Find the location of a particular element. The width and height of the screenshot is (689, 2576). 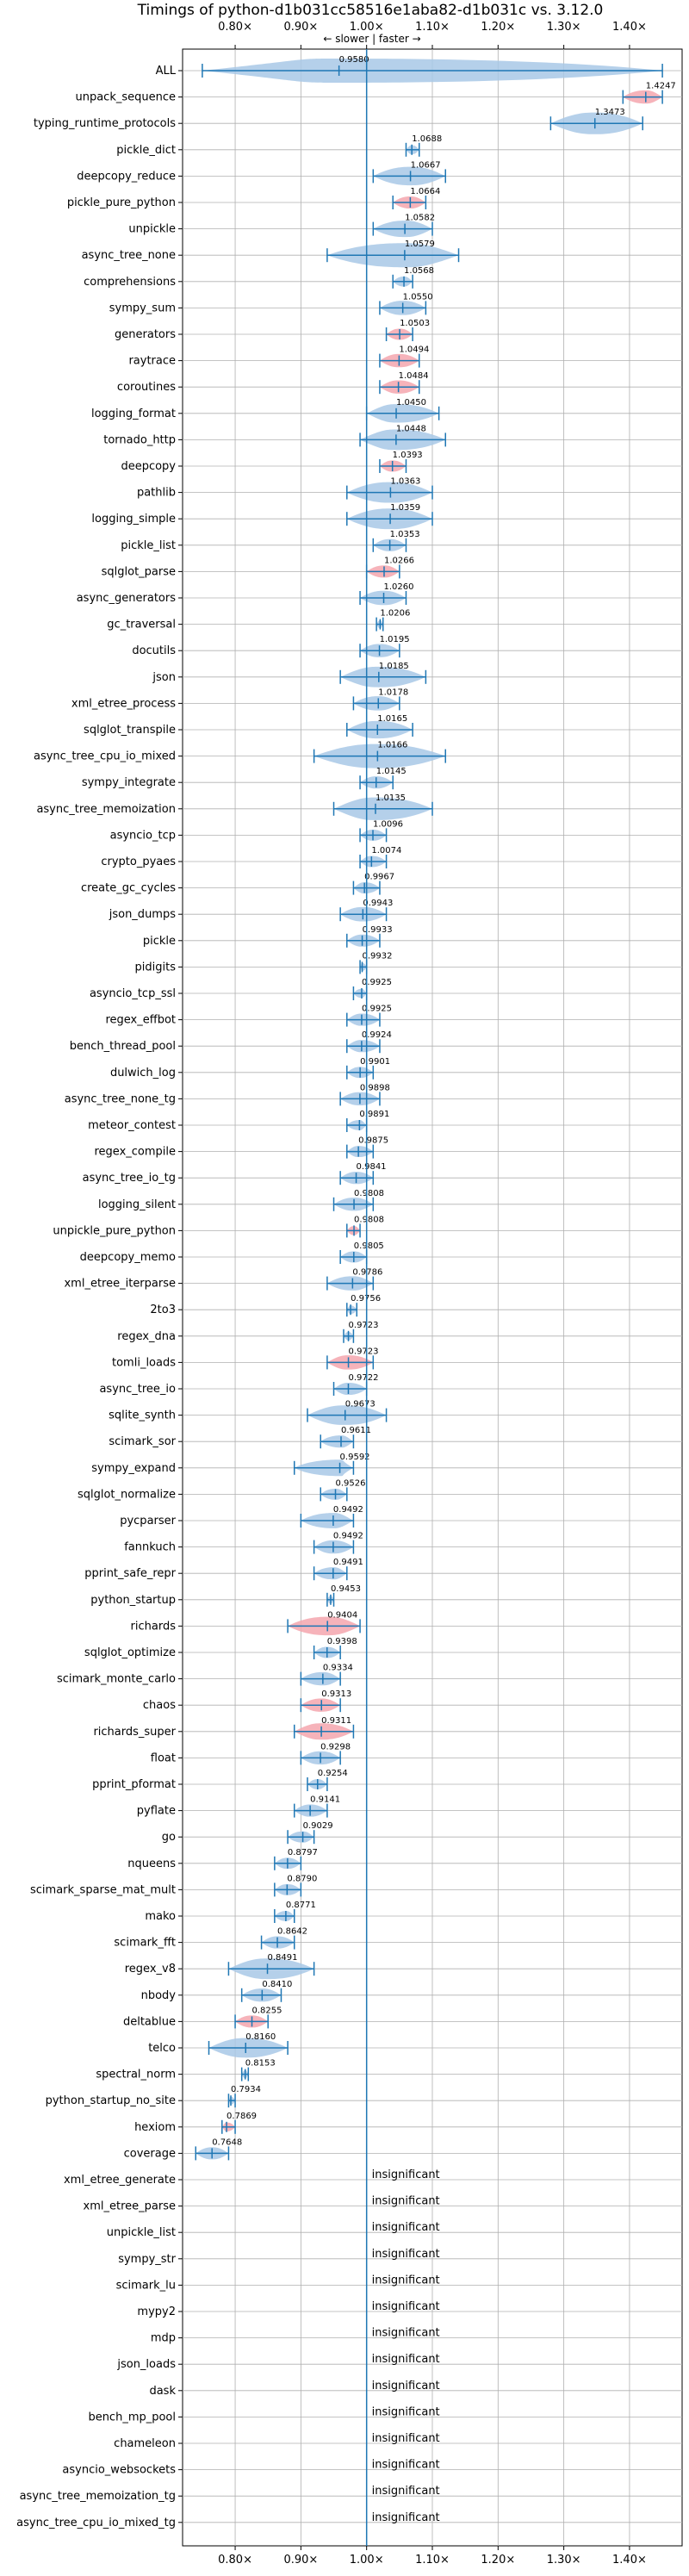

benchmark-name-label: pickle_dict is located at coordinates (146, 151).